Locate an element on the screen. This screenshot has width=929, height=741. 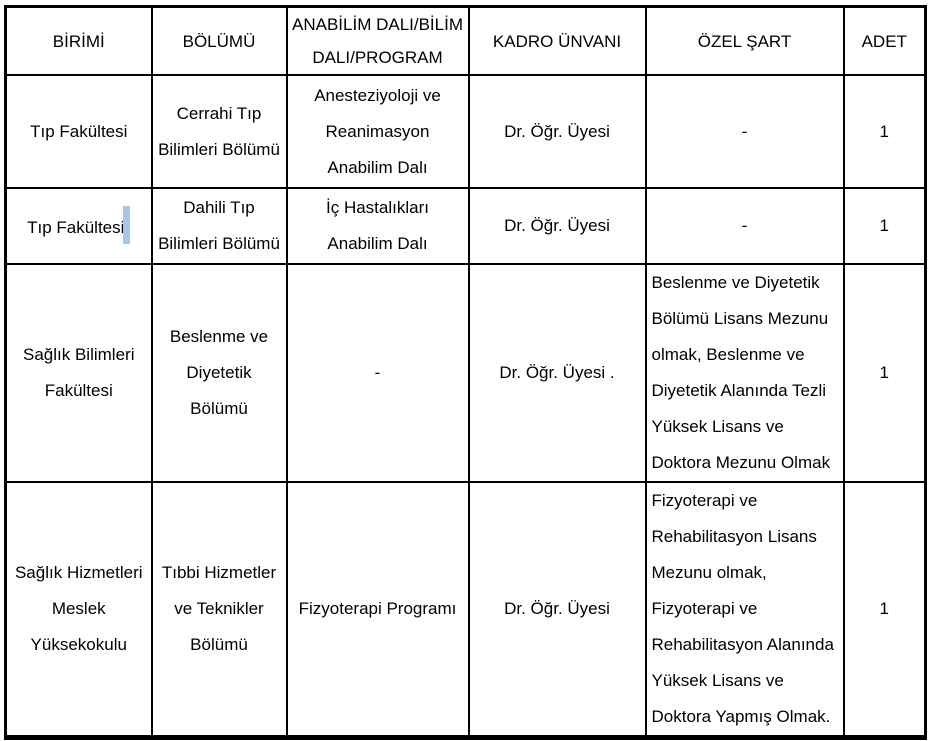
cell-text: Dr. Öğr. Üyesi . is located at coordinates (557, 372).